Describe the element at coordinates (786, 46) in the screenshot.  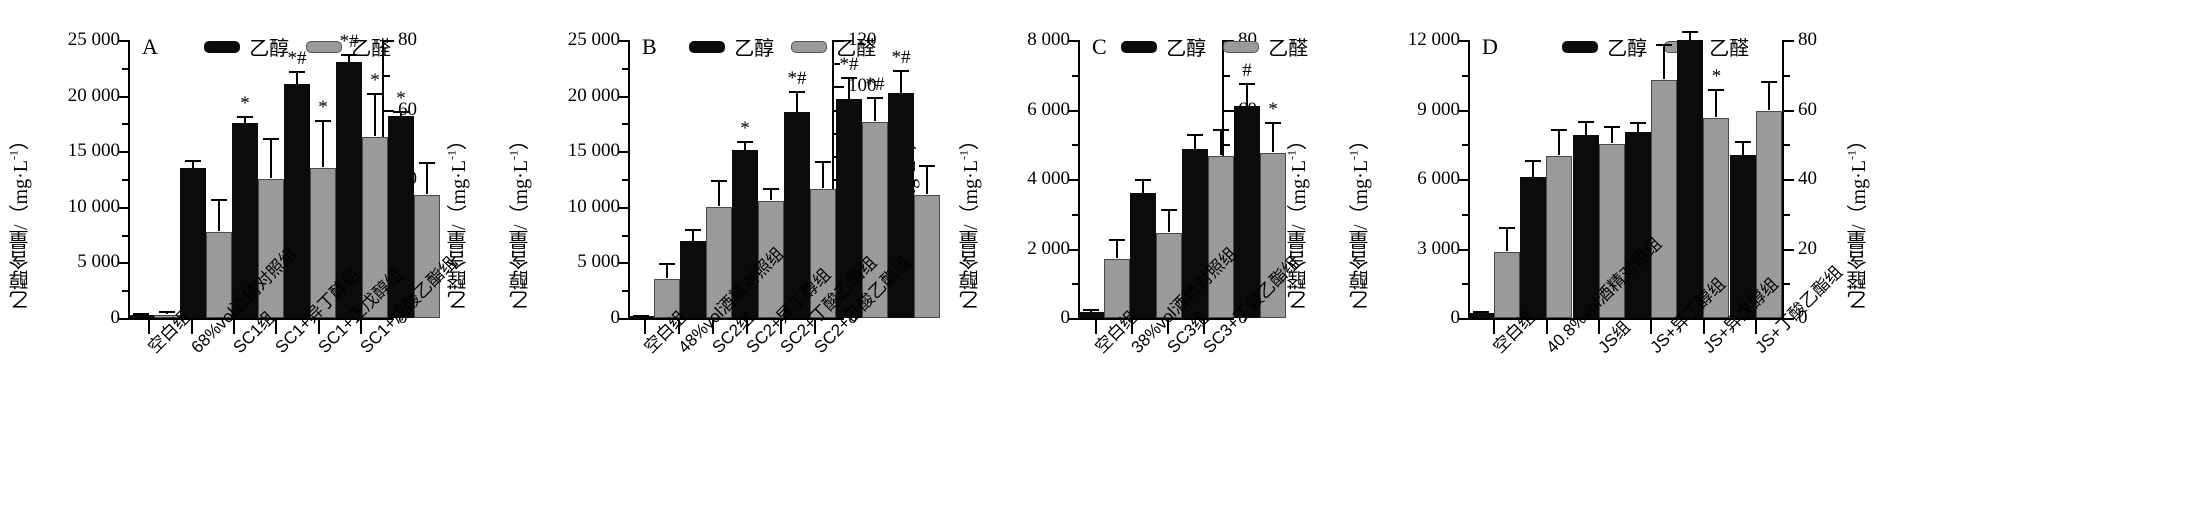
I see `legend: 乙醇 乙醛` at that location.